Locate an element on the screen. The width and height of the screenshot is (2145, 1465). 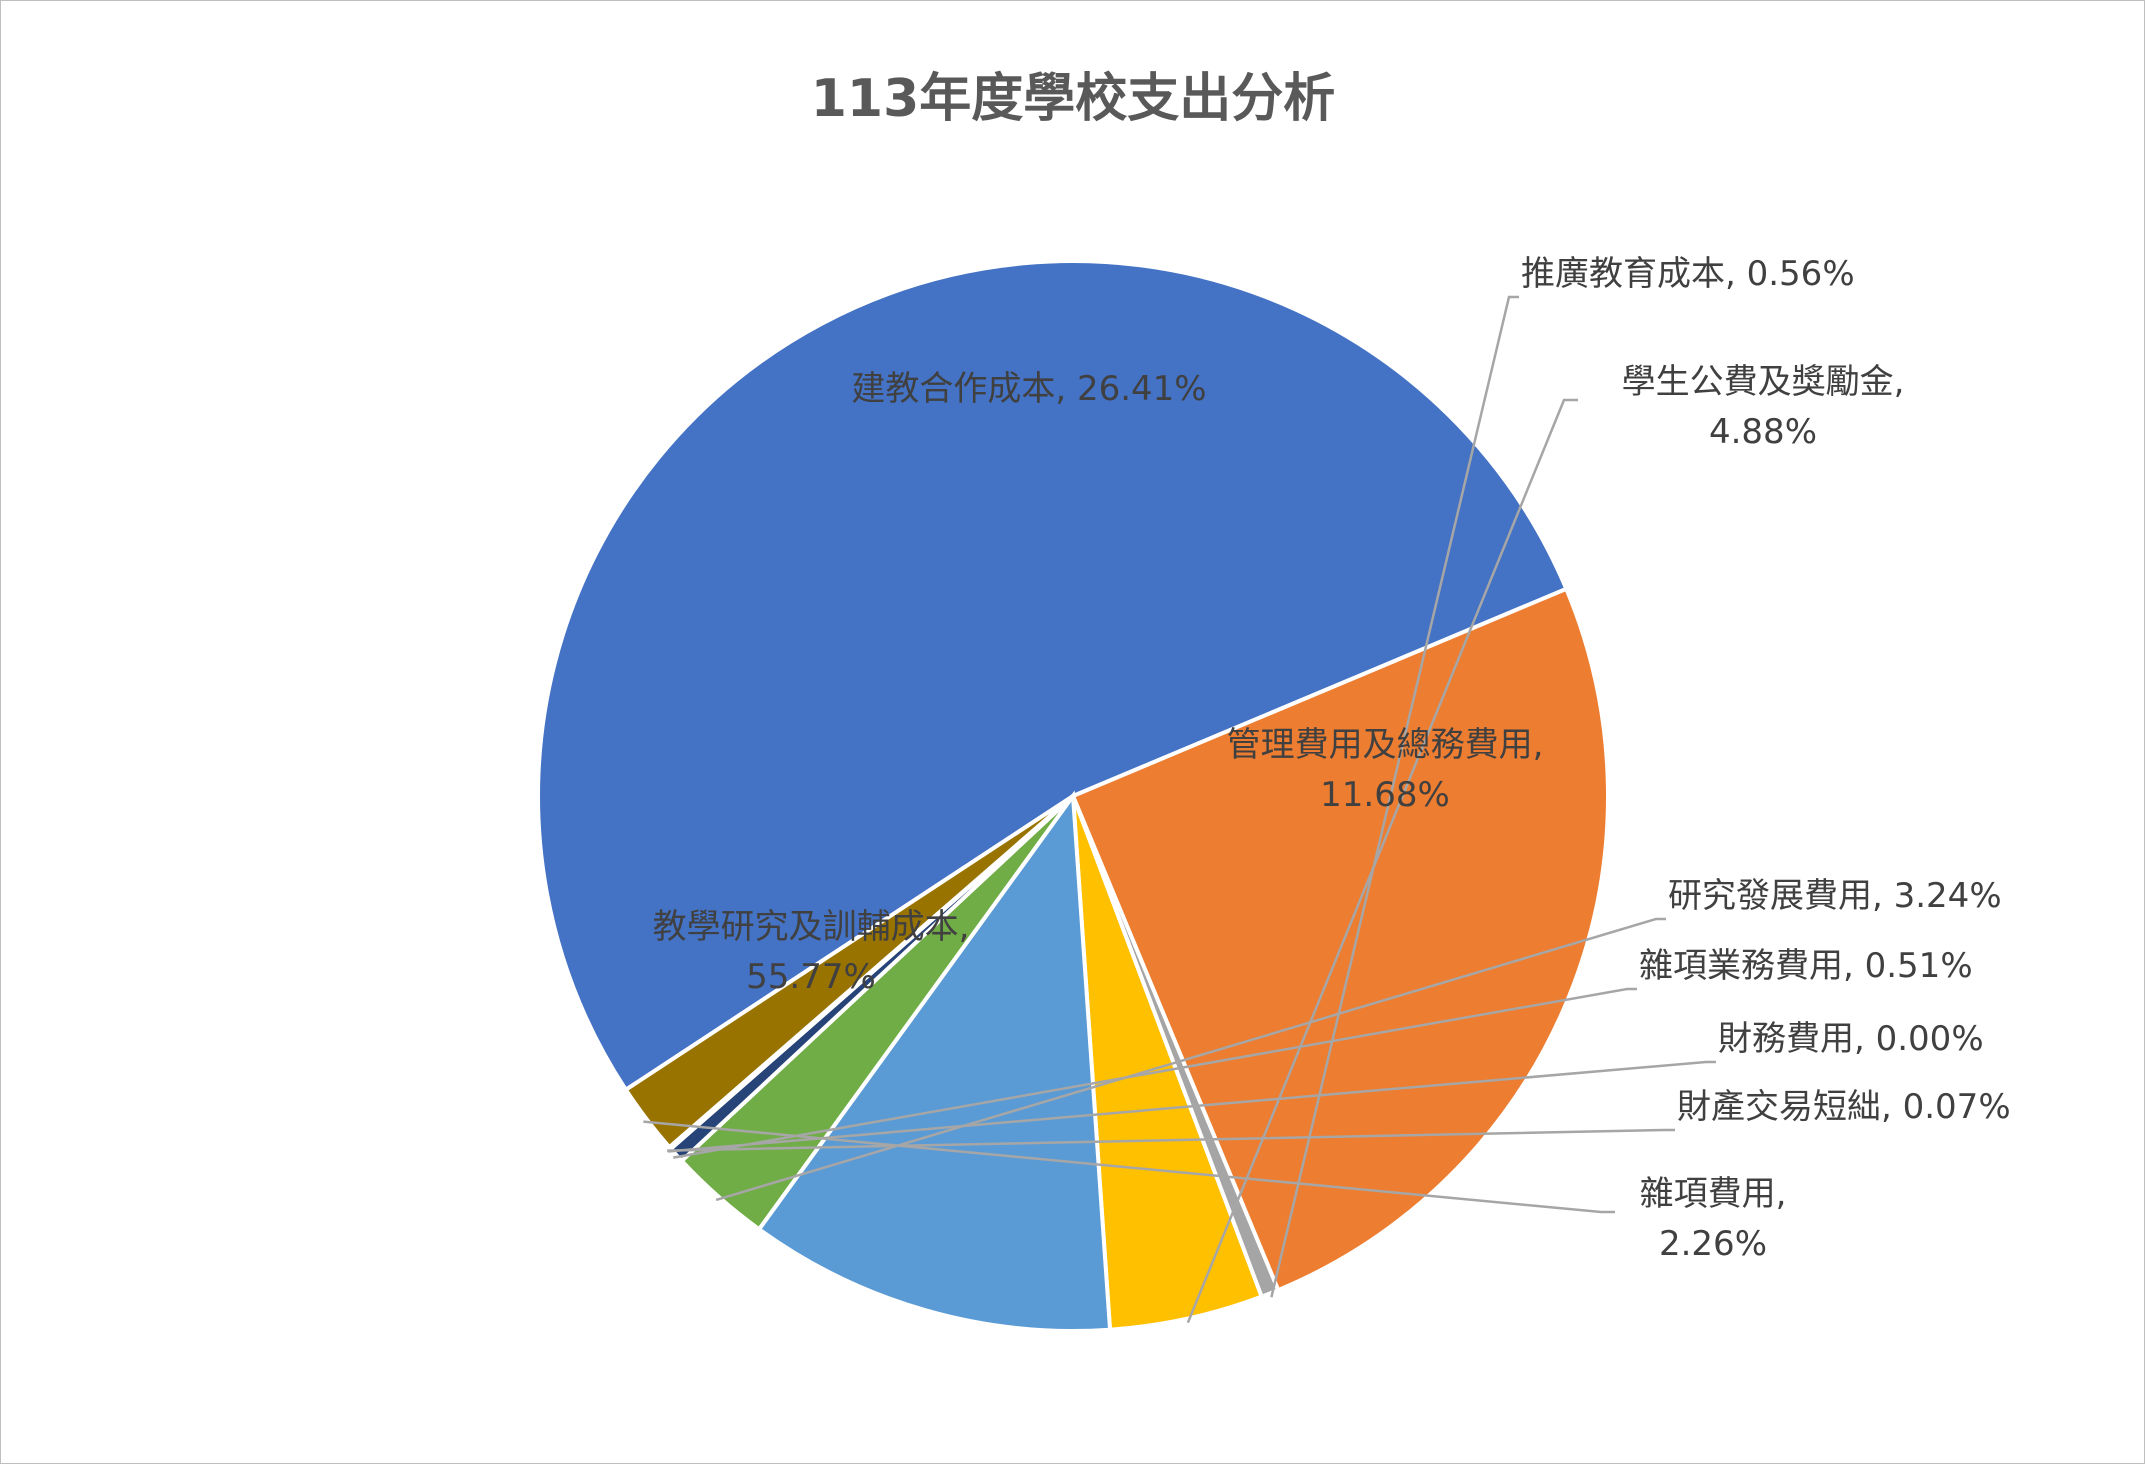
data-label-4: 學生公費及獎勵金, 4.88% is located at coordinates (1763, 407).